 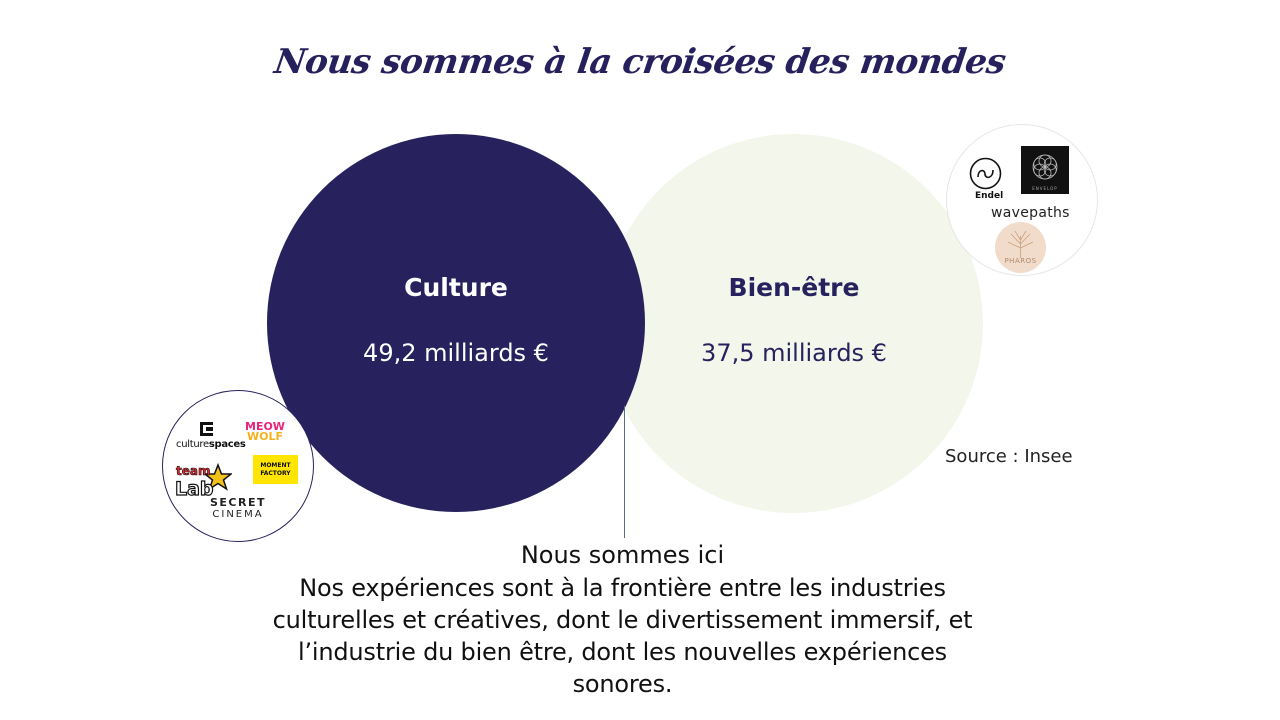 I want to click on culture-value: 49,2 milliards €, so click(x=456, y=353).